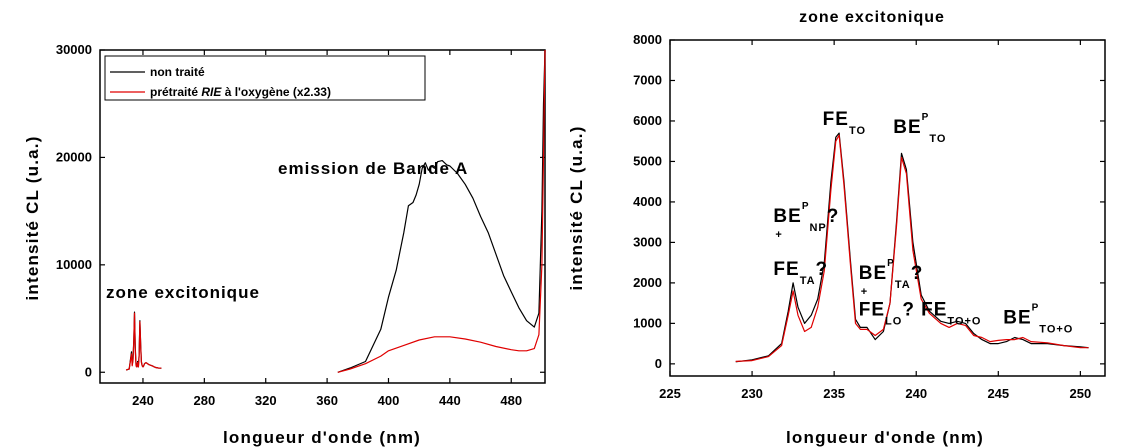 The width and height of the screenshot is (1124, 447). What do you see at coordinates (658, 363) in the screenshot?
I see `right-y-tick-label: 0` at bounding box center [658, 363].